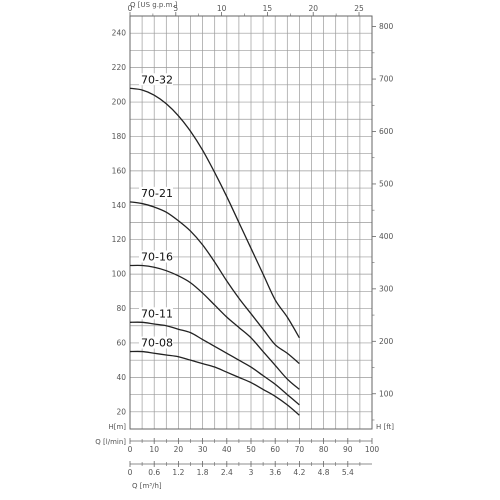 Image resolution: width=500 pixels, height=500 pixels. I want to click on curve-label: 70-08, so click(157, 343).